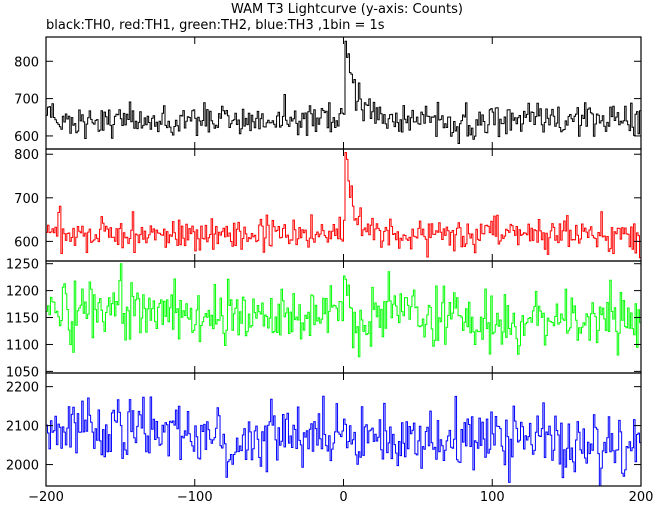 This screenshot has width=655, height=505. Describe the element at coordinates (22, 427) in the screenshot. I see `y-tick-label: 2100` at that location.